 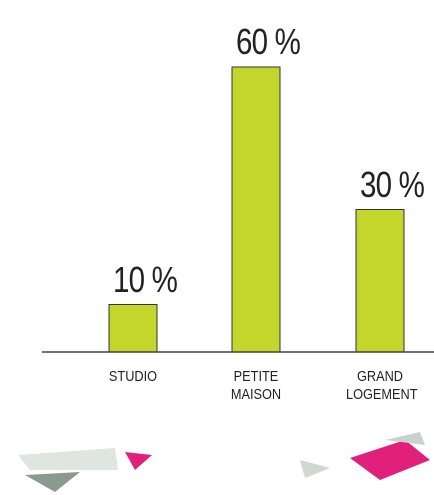 I want to click on decoration, so click(x=224, y=462).